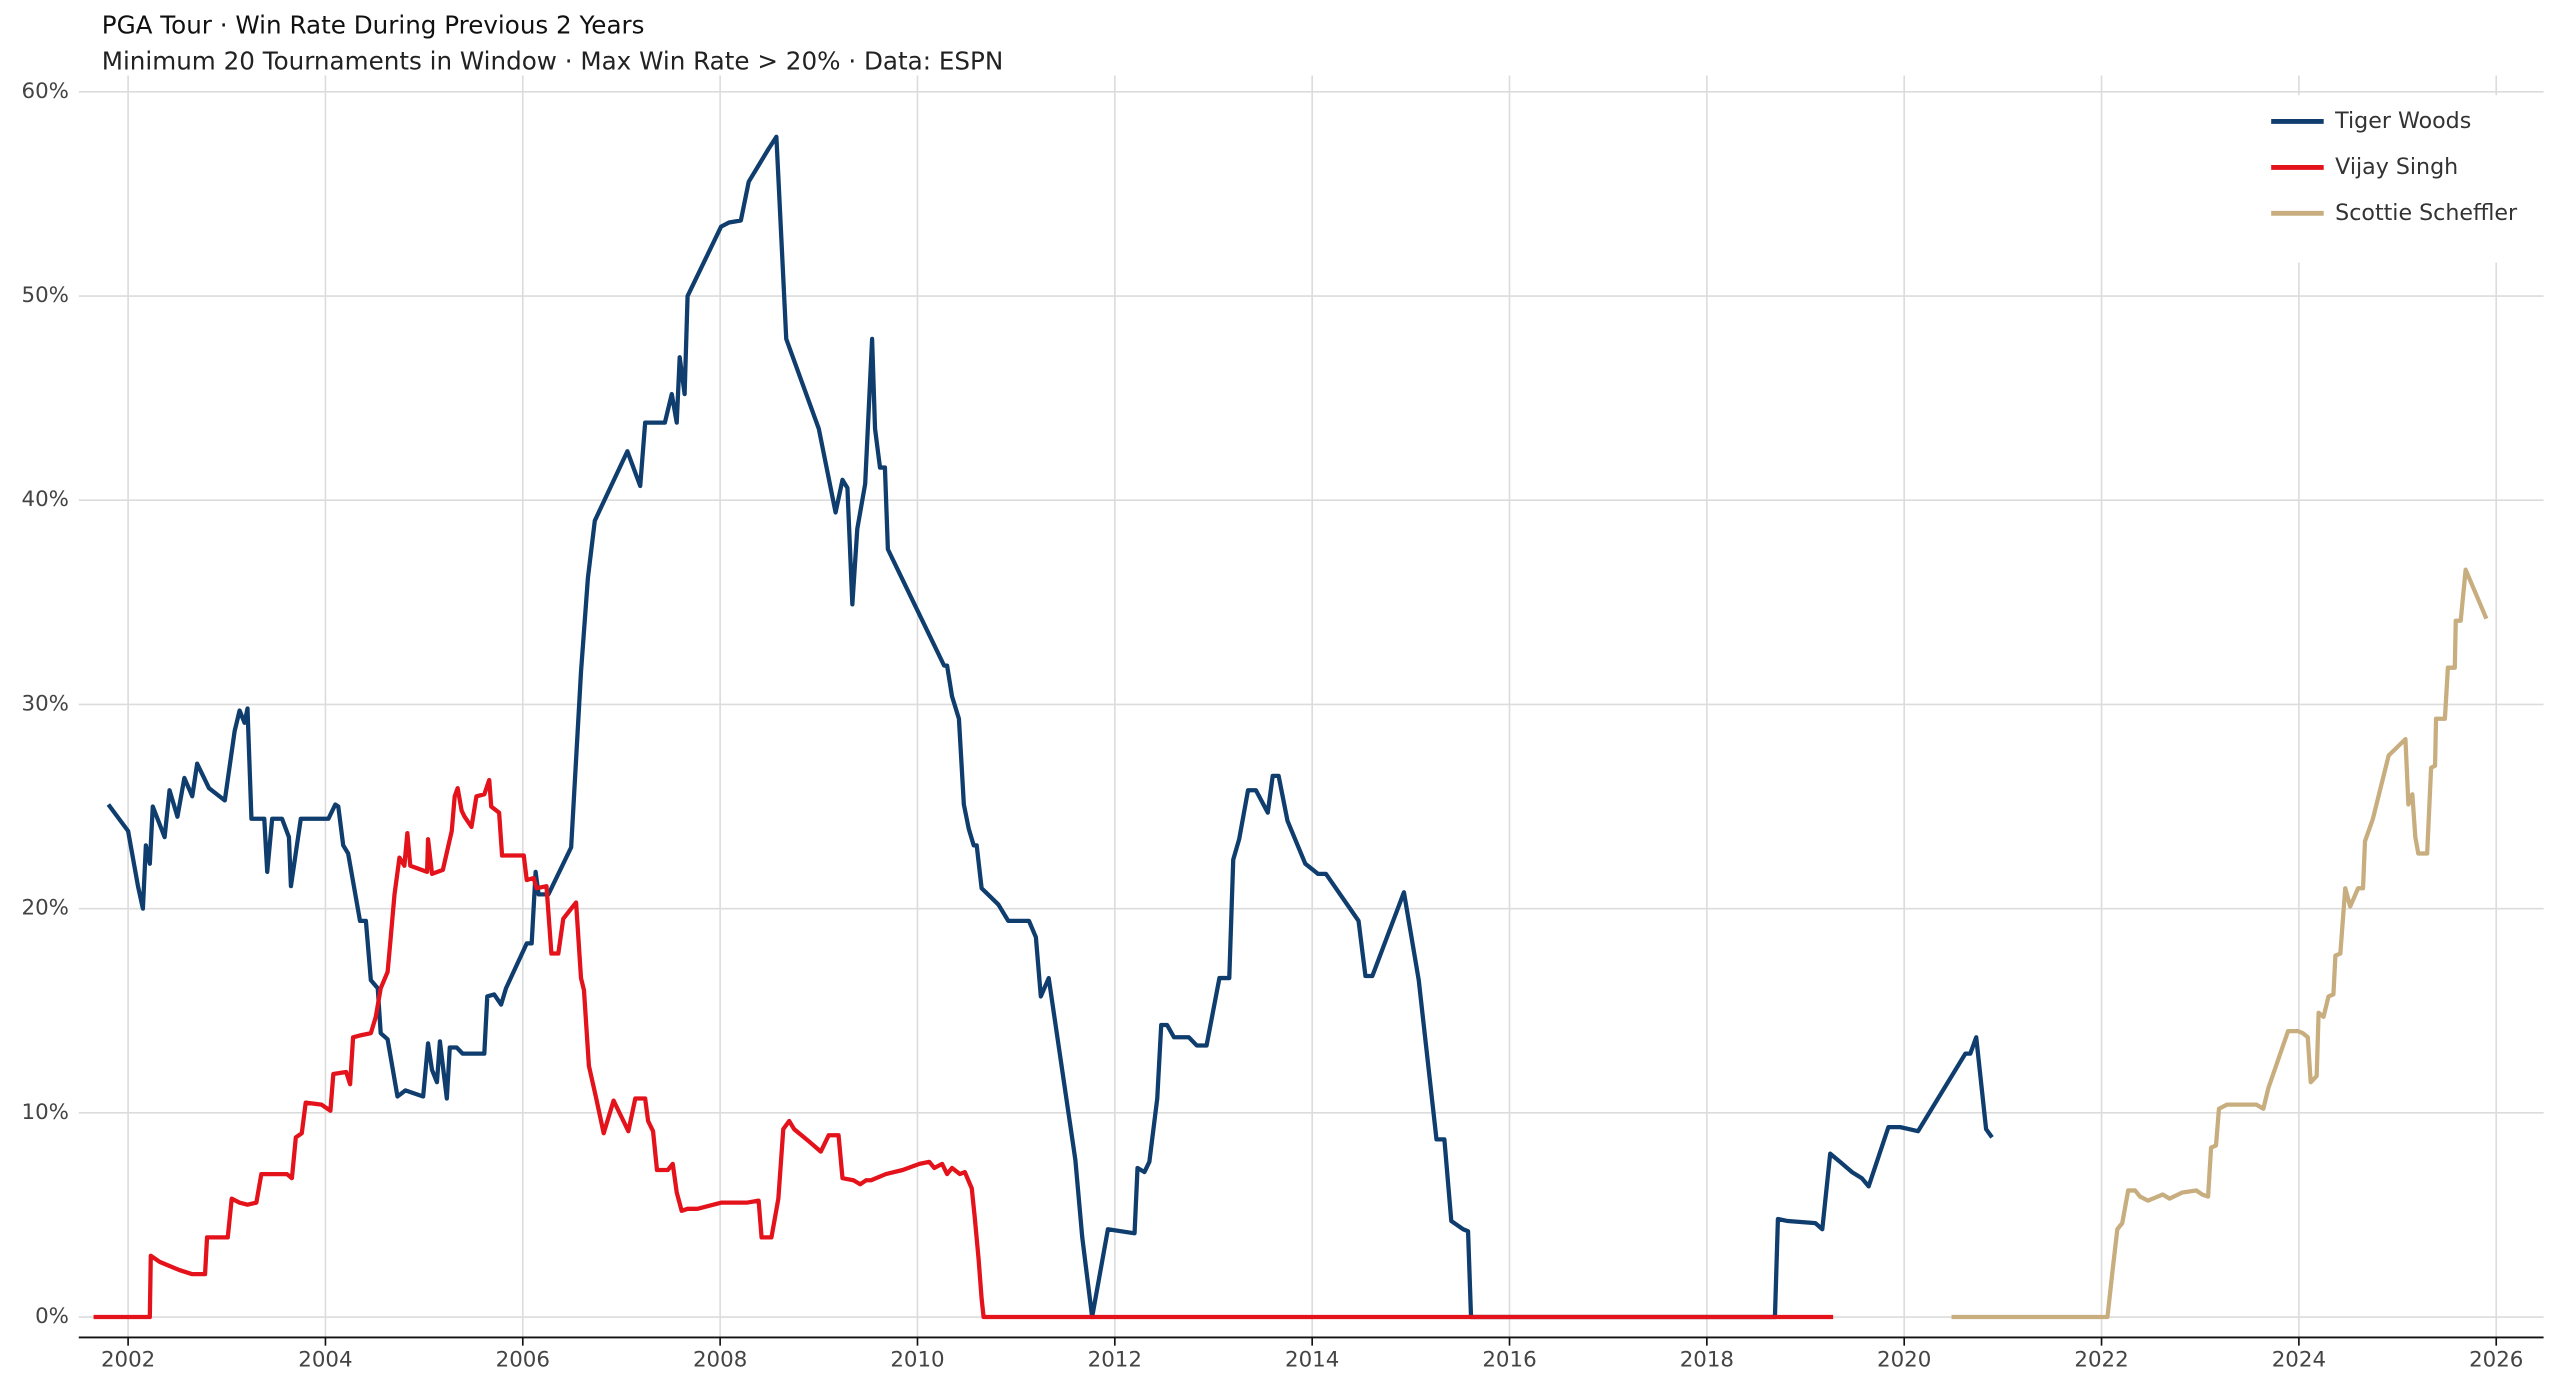 The image size is (2560, 1378). Describe the element at coordinates (2402, 121) in the screenshot. I see `legend-label: Tiger Woods` at that location.